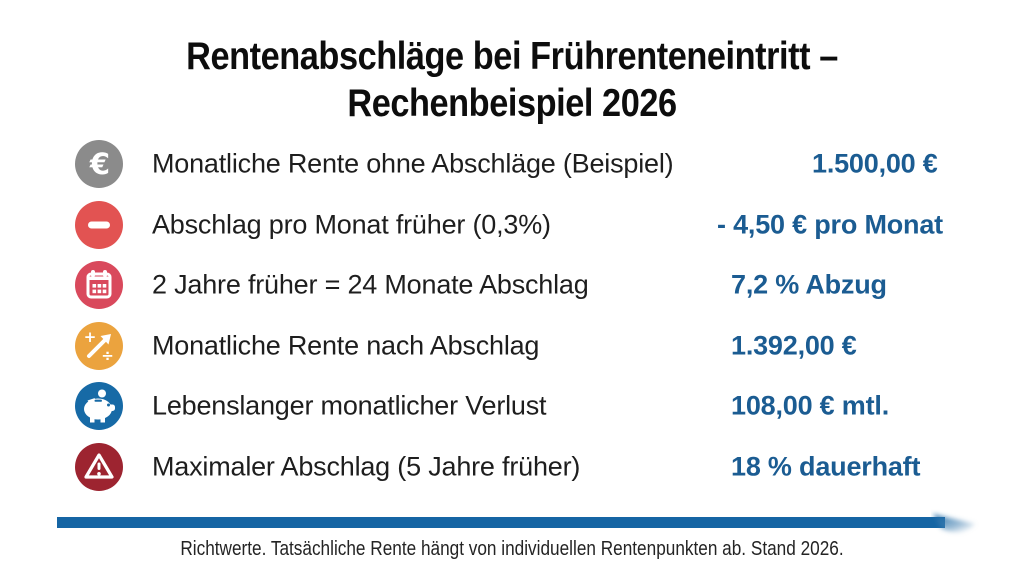  What do you see at coordinates (346, 345) in the screenshot?
I see `row-label: Monatliche Rente nach Abschlag` at bounding box center [346, 345].